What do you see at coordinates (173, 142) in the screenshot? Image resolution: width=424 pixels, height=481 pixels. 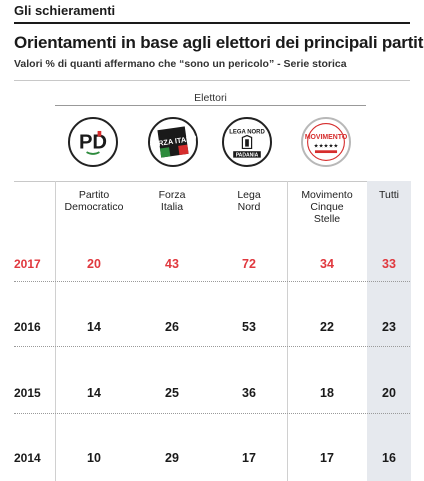 I see `forza-italia-logo: FORZA ITALIA` at bounding box center [173, 142].